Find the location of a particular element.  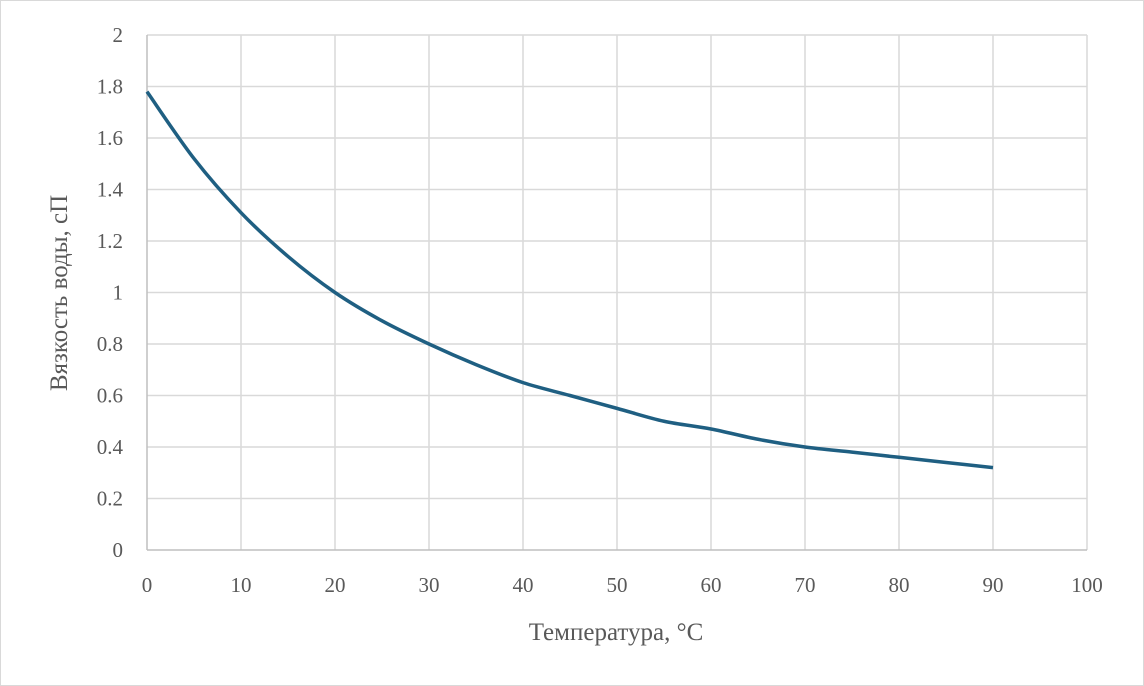

x-tick-label: 50 is located at coordinates (617, 585).